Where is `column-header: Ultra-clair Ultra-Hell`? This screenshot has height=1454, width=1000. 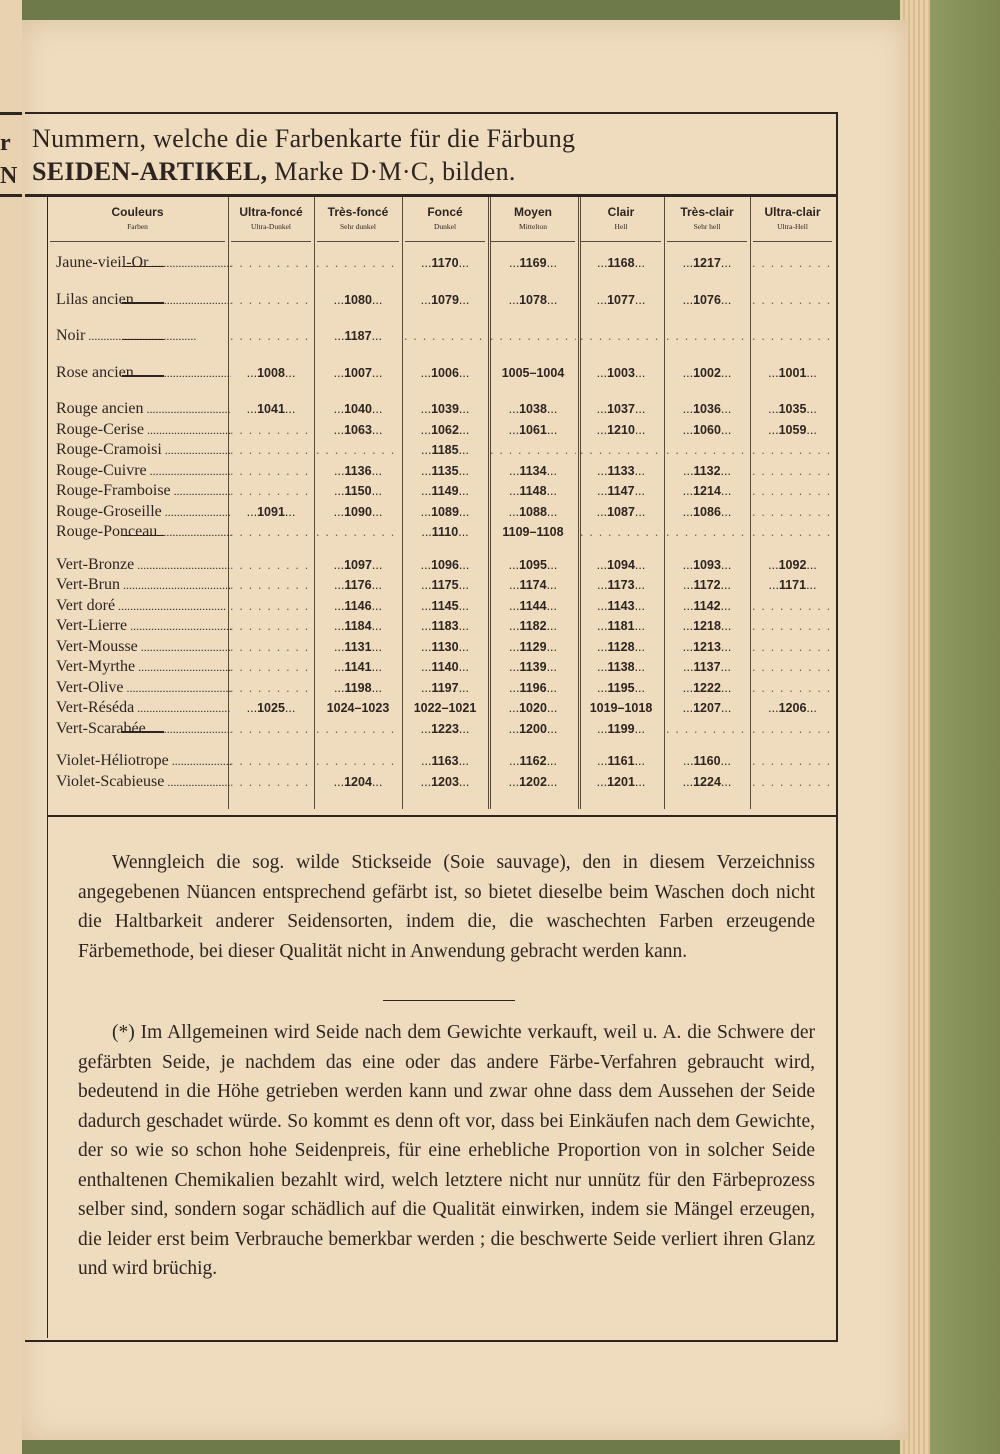 column-header: Ultra-clair Ultra-Hell is located at coordinates (792, 218).